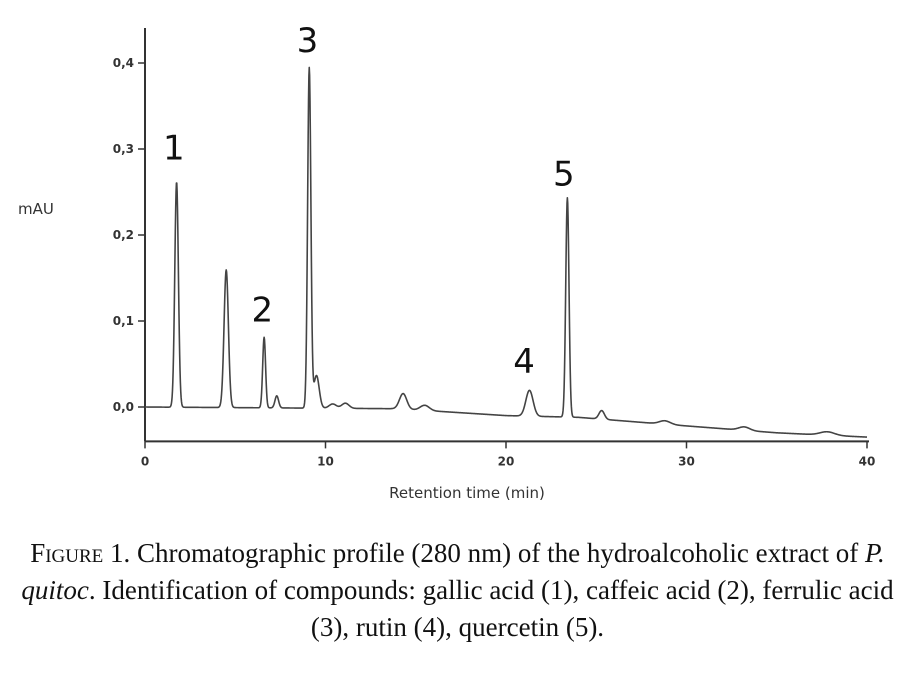 This screenshot has height=686, width=915. I want to click on x-tick-label: 40, so click(867, 461).